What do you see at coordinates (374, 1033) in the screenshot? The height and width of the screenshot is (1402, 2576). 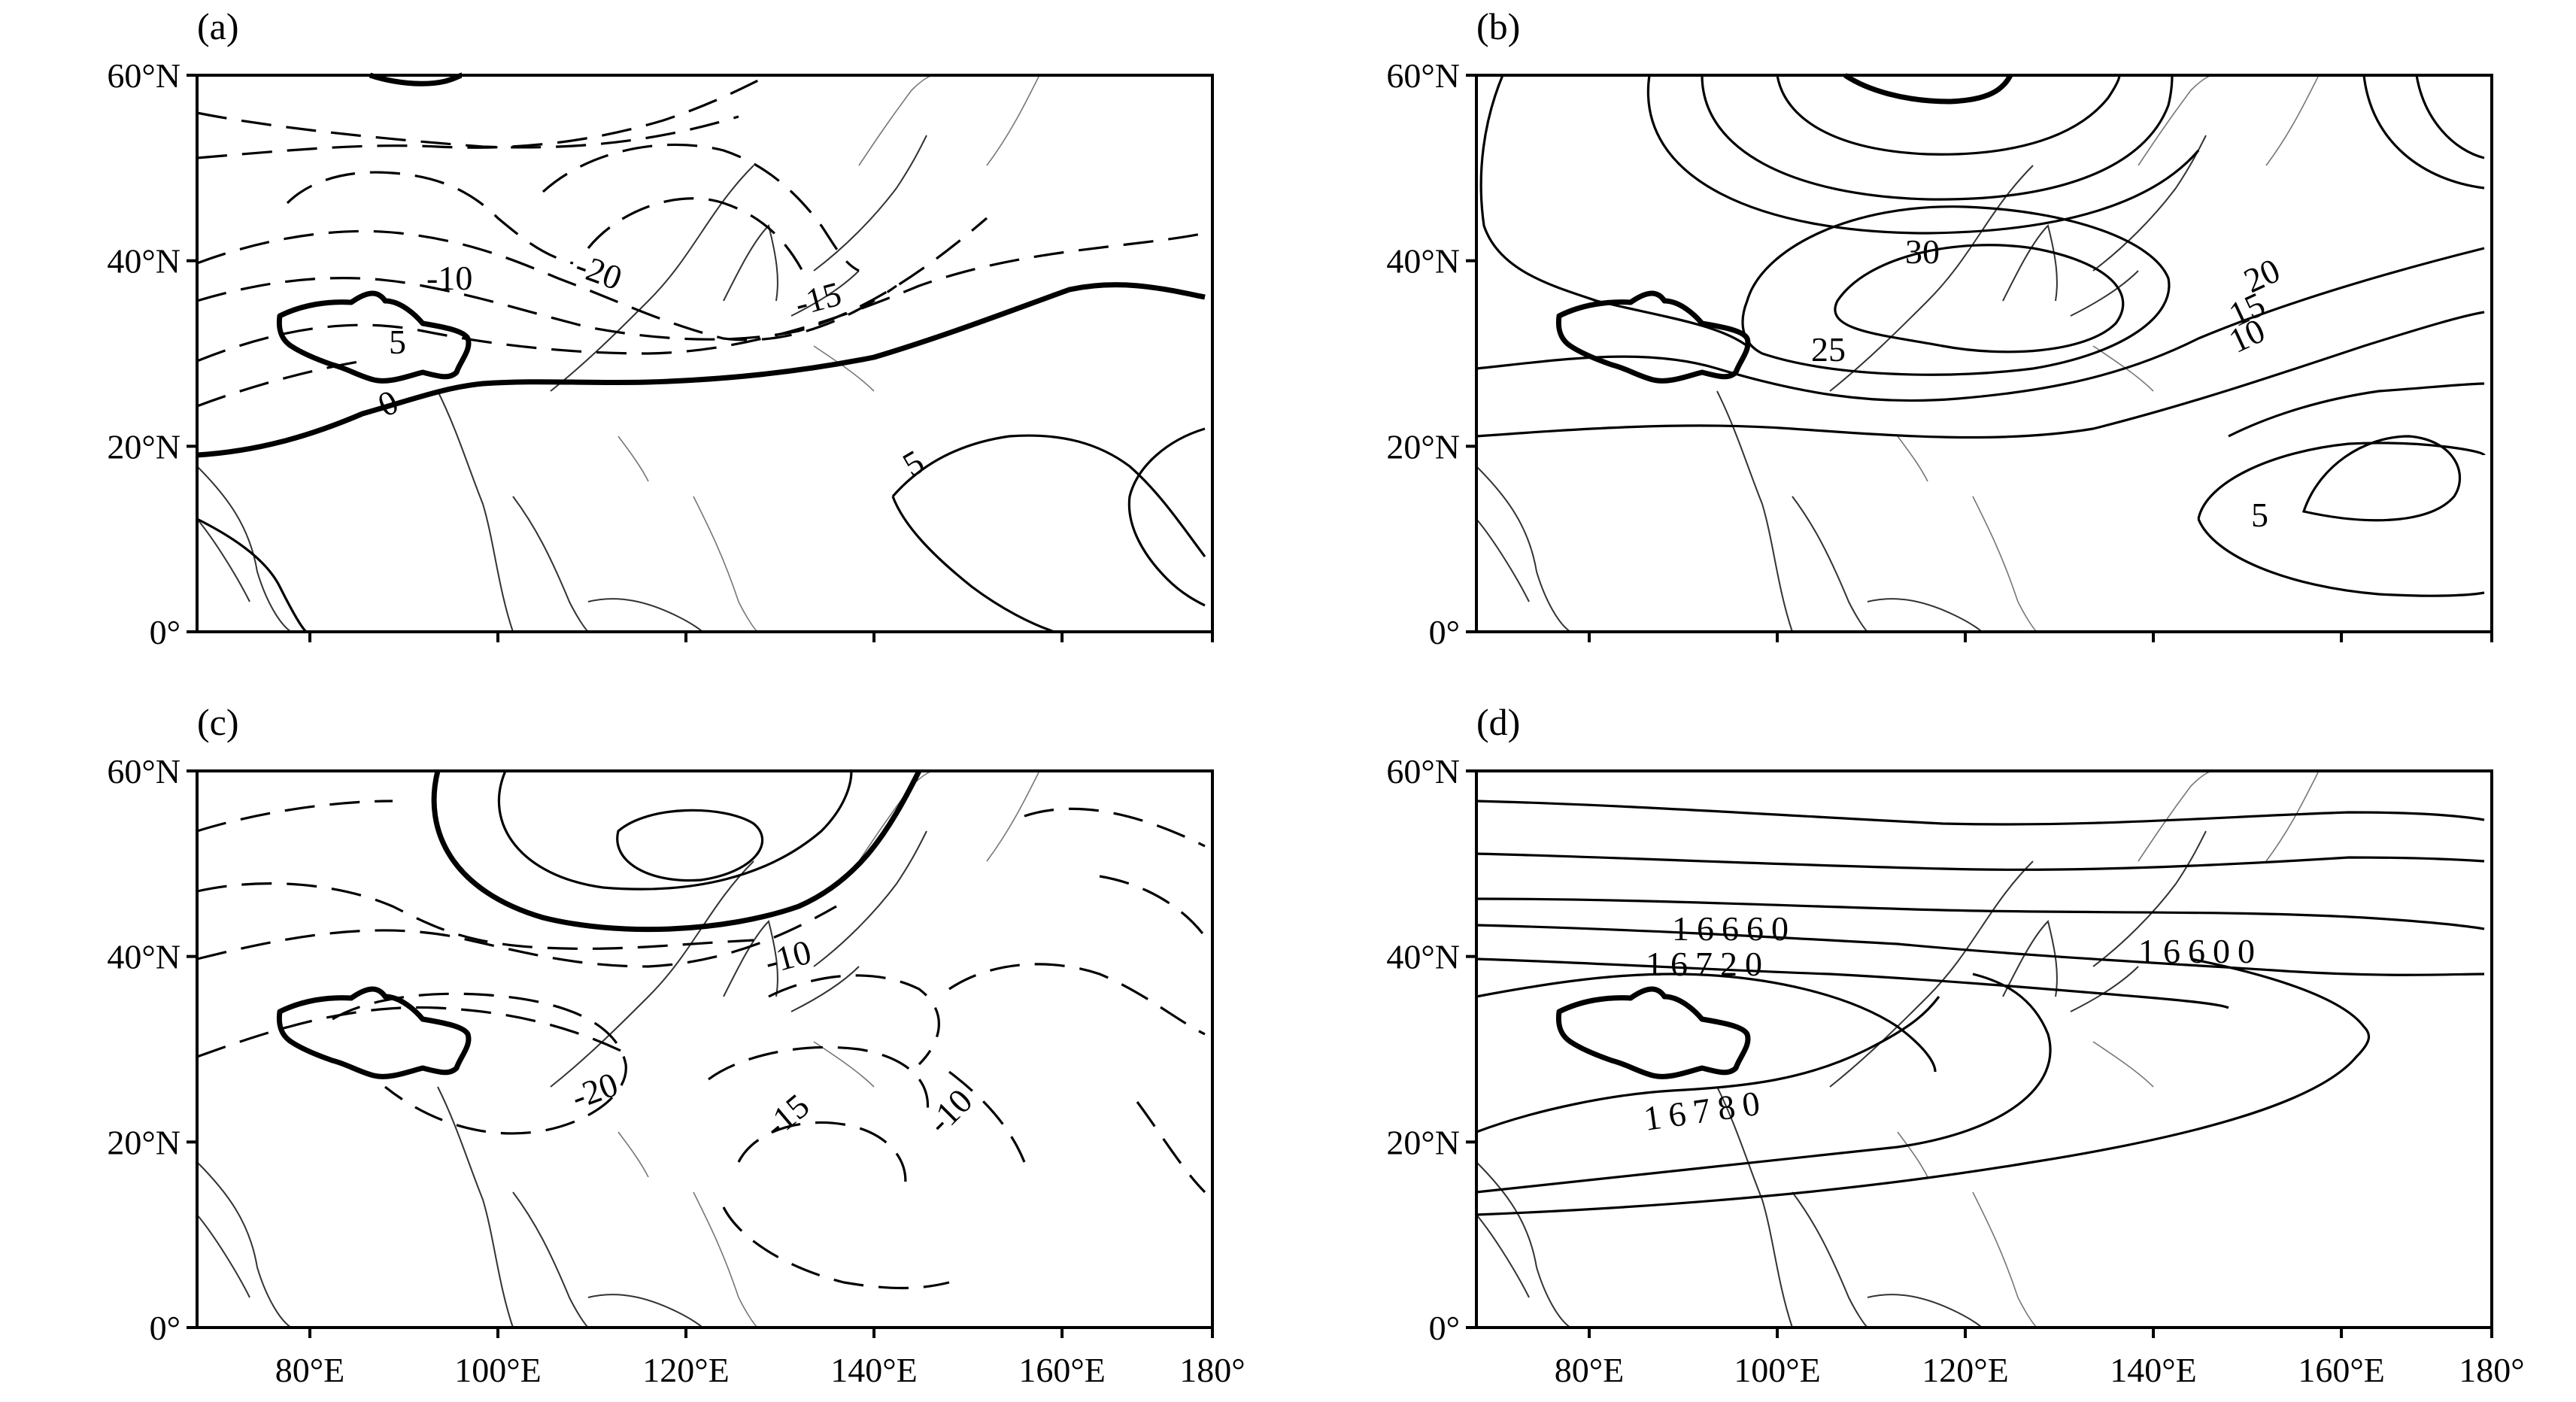 I see `tibetan-plateau-outline-c` at bounding box center [374, 1033].